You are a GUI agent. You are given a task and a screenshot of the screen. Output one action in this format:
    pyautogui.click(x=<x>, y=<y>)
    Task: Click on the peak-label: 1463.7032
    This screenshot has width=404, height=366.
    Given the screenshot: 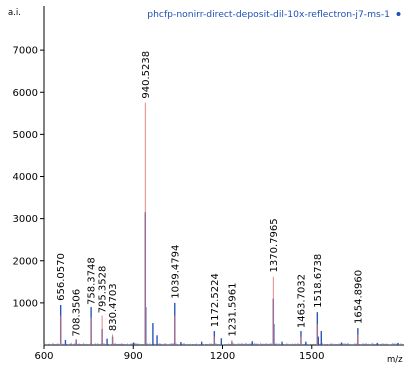 What is the action you would take?
    pyautogui.click(x=302, y=301)
    